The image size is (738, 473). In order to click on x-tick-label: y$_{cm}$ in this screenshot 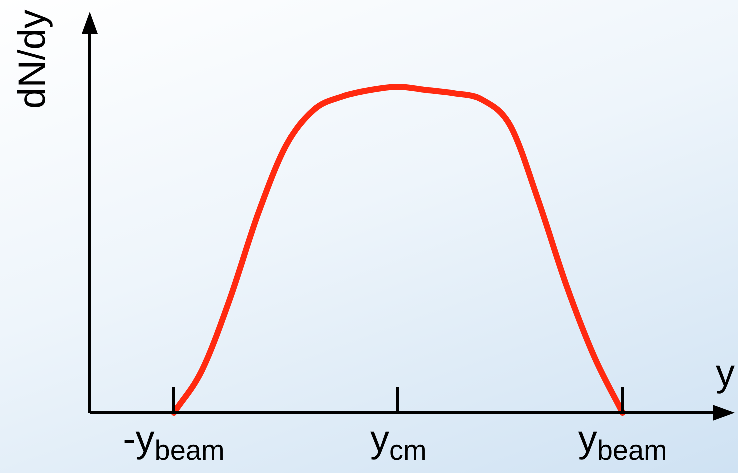, I will do `click(398, 442)`.